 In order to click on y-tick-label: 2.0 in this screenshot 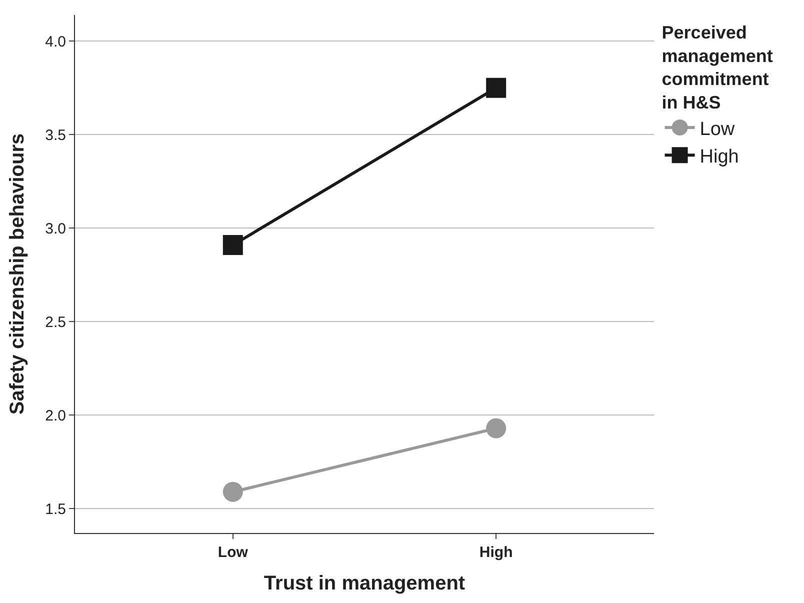, I will do `click(55, 415)`.